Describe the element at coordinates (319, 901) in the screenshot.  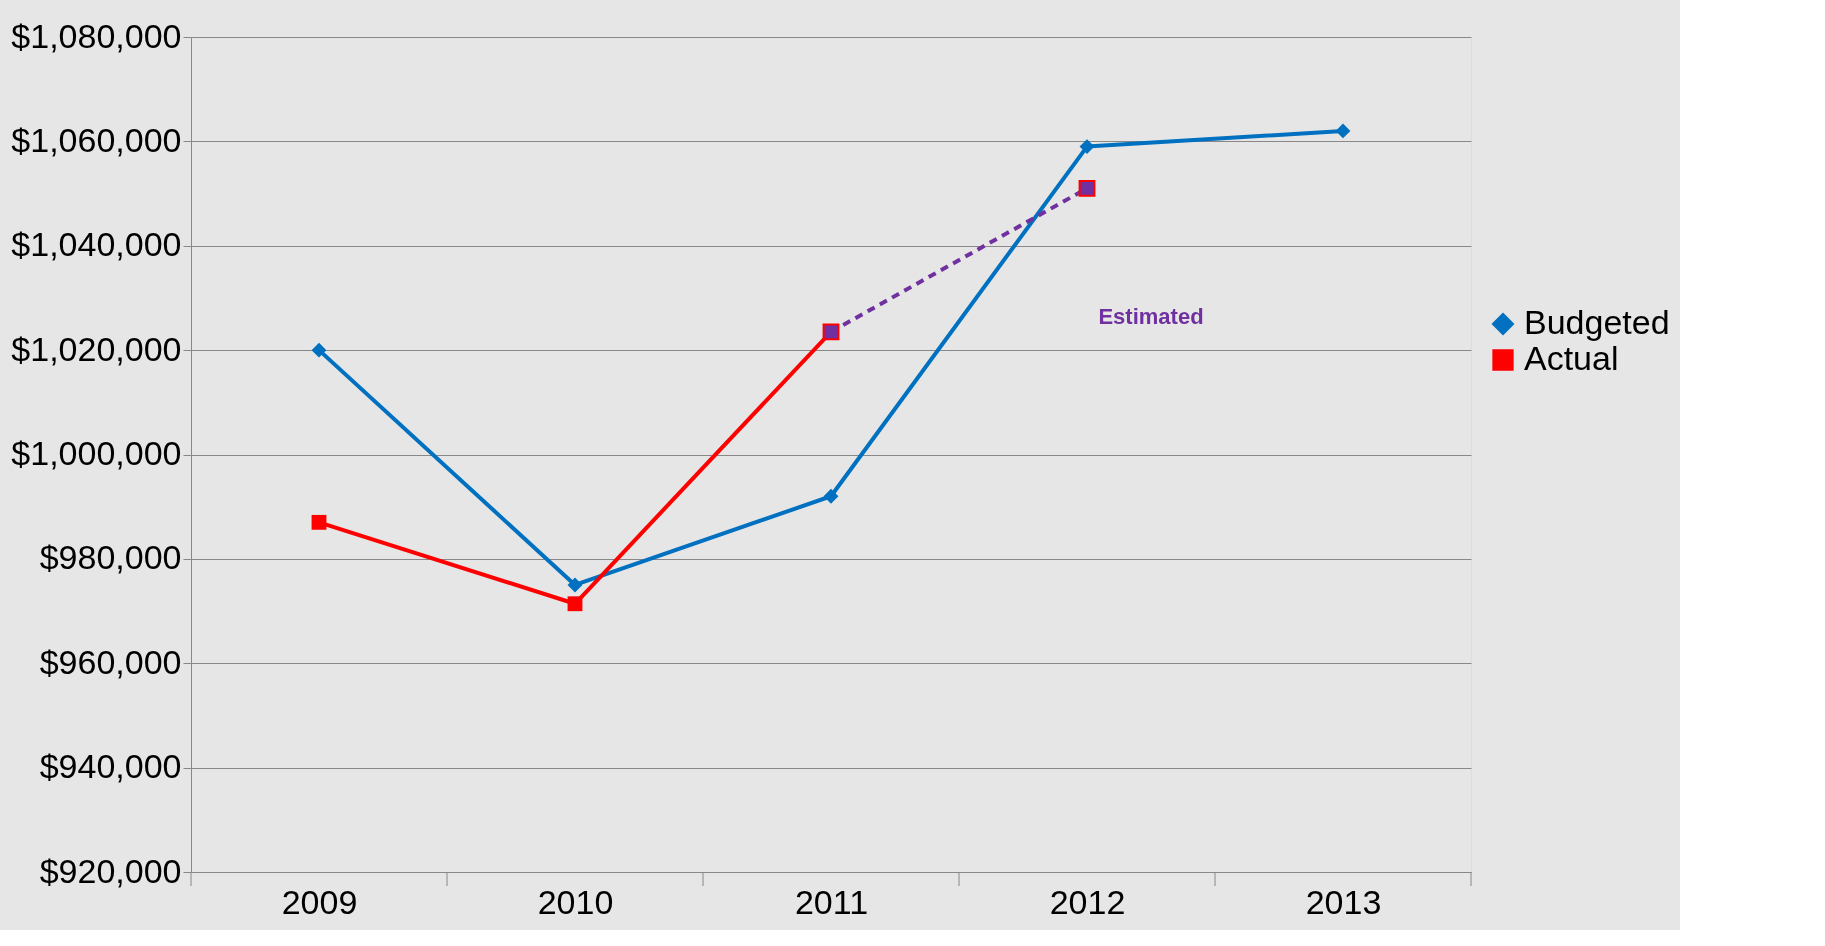
I see `x-tick-label: 2009` at that location.